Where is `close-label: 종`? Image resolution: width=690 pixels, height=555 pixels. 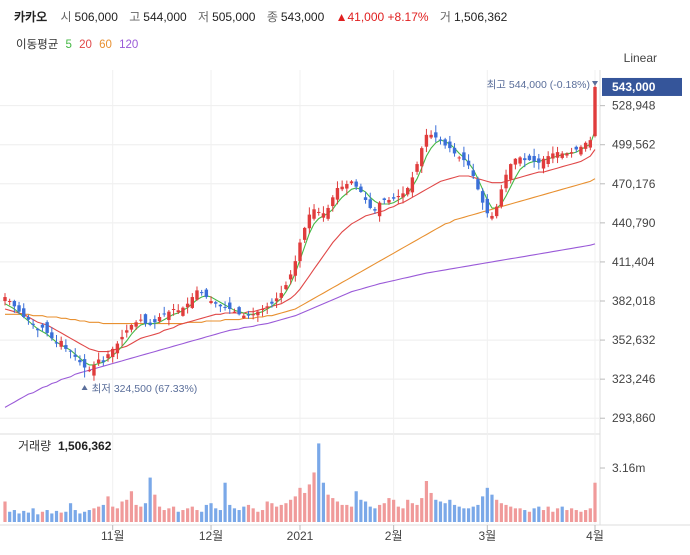 close-label: 종 is located at coordinates (272, 17).